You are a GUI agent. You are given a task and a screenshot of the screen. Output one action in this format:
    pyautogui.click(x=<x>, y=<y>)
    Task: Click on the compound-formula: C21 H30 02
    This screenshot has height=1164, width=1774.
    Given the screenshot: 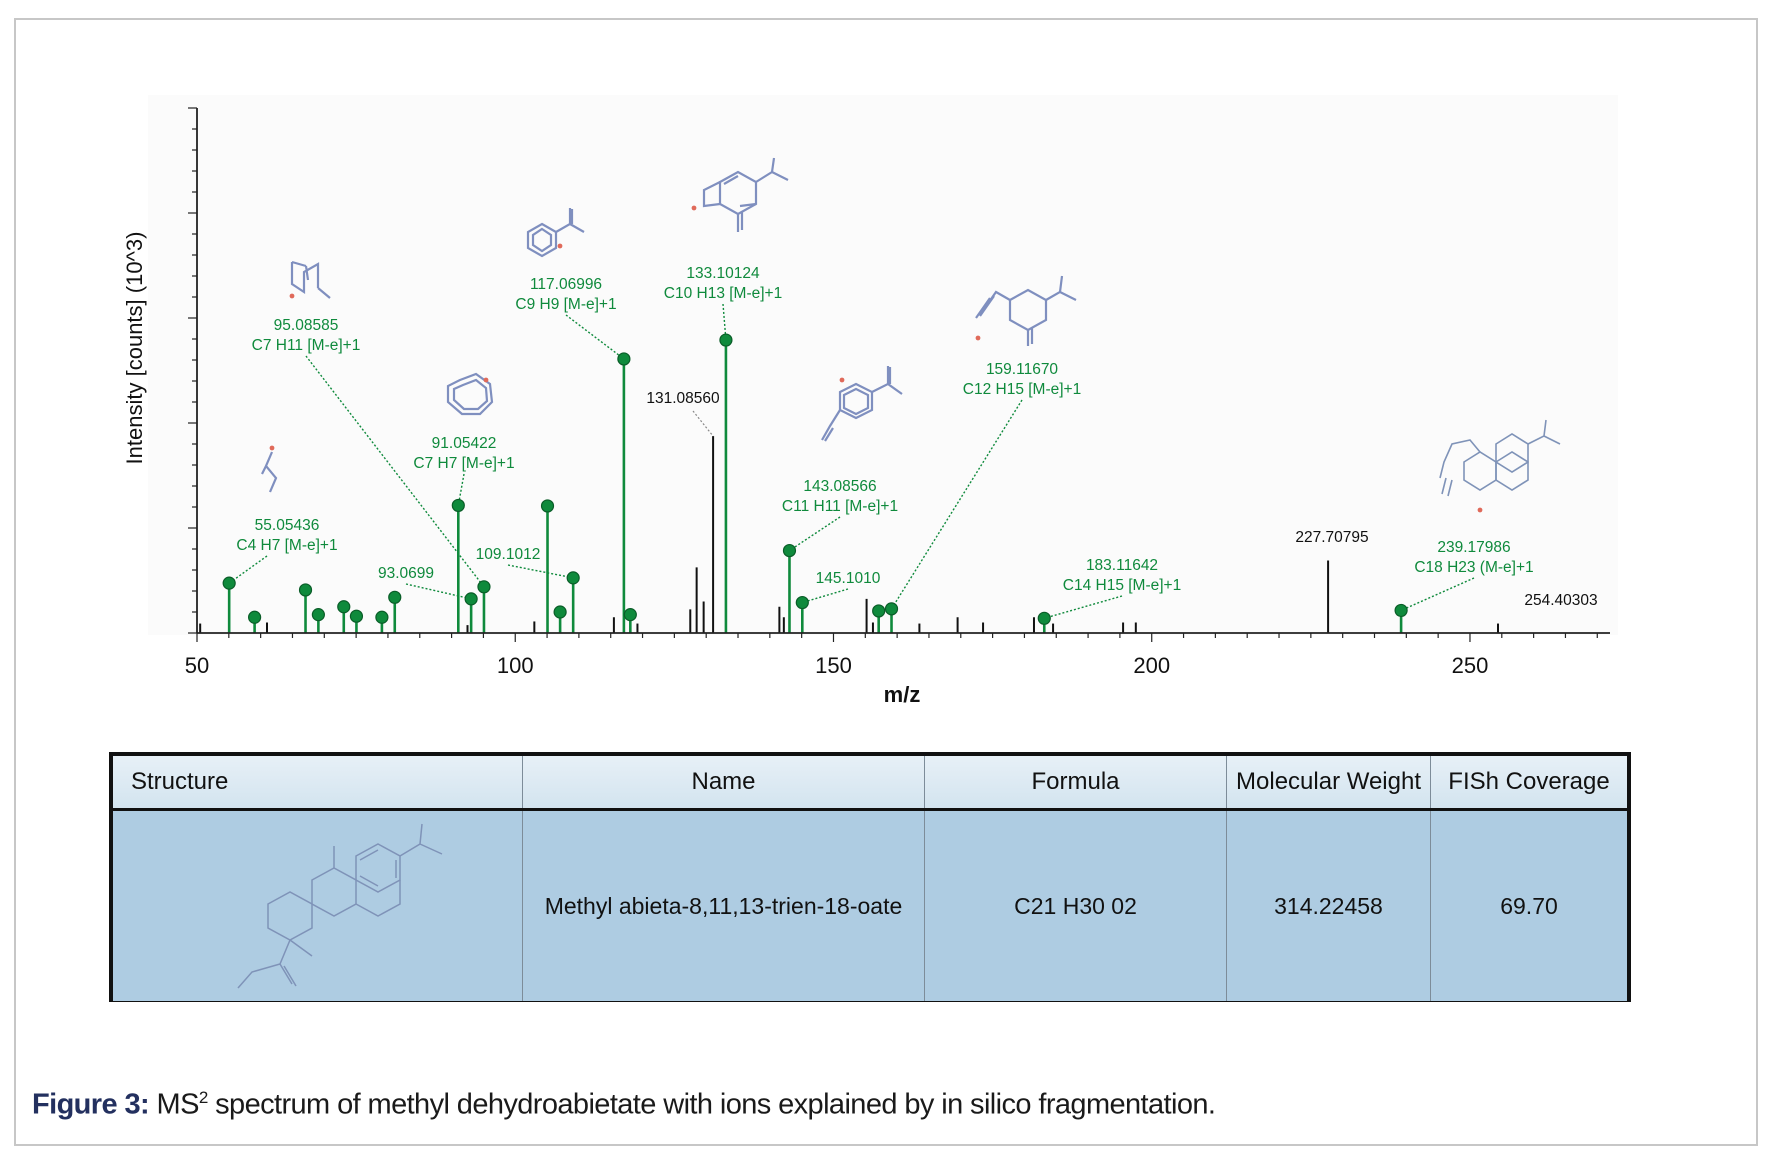 What is the action you would take?
    pyautogui.click(x=1076, y=906)
    